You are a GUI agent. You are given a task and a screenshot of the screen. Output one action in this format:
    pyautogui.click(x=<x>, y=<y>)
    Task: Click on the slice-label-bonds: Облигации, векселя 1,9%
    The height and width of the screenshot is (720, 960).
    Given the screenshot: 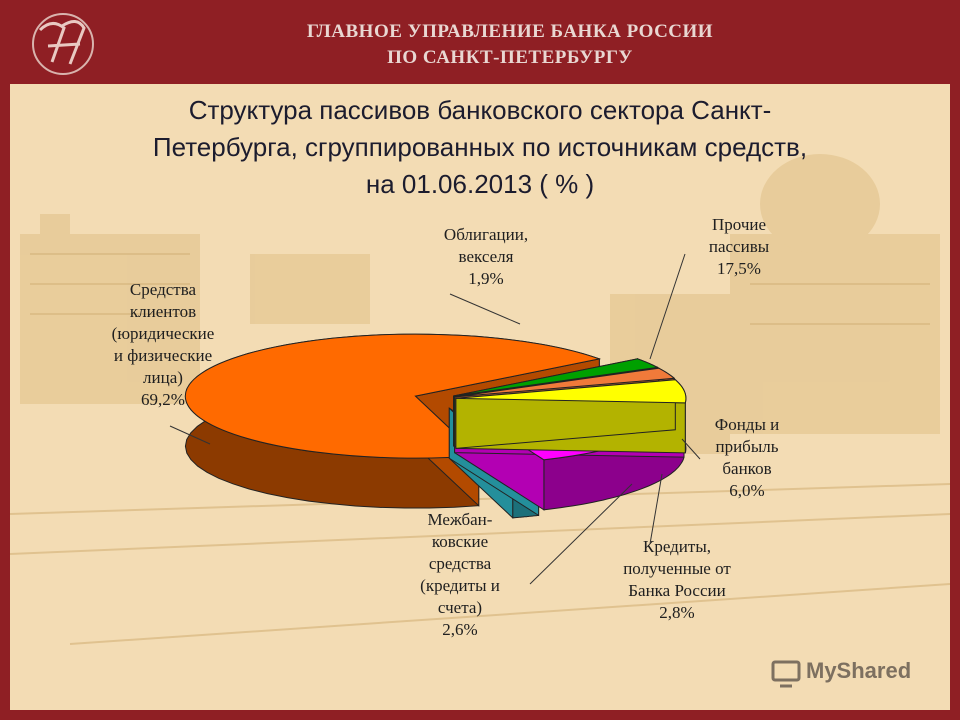 What is the action you would take?
    pyautogui.click(x=486, y=256)
    